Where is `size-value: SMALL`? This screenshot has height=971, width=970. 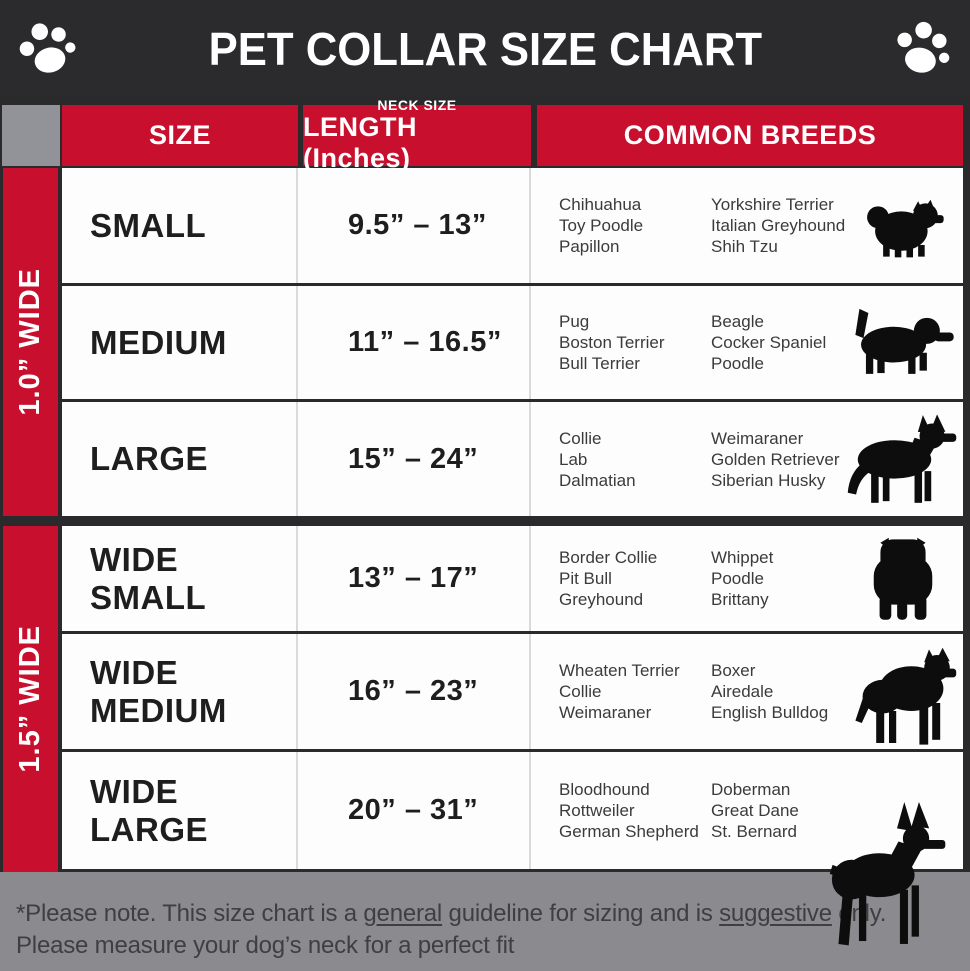 size-value: SMALL is located at coordinates (148, 225).